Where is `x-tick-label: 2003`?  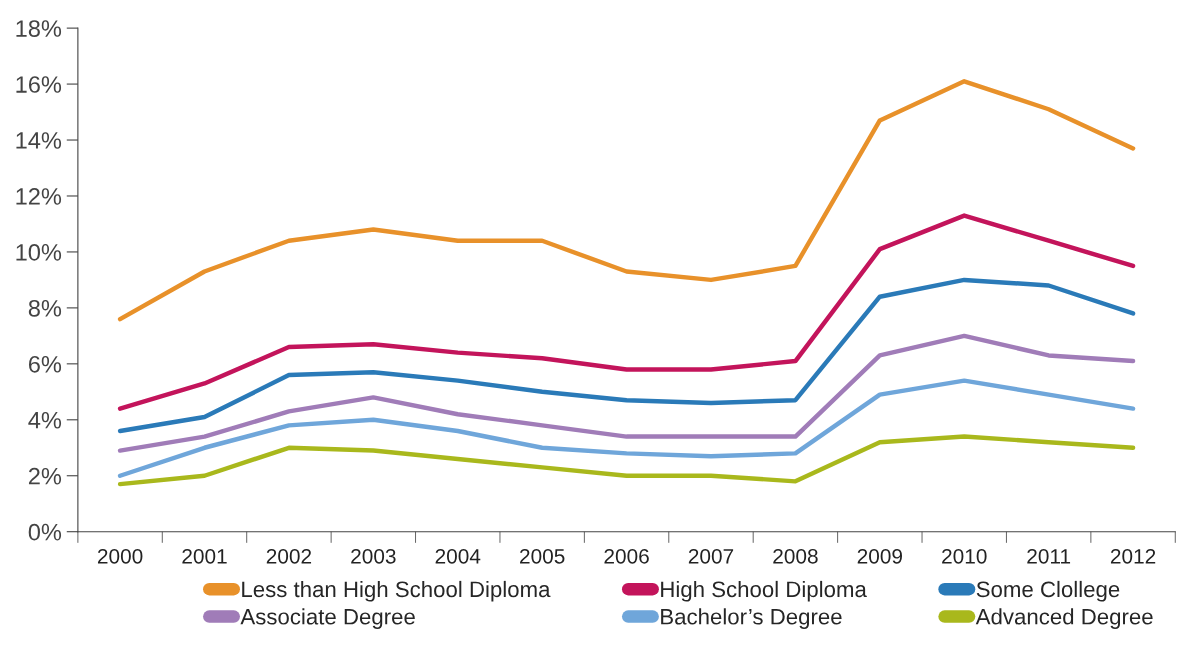 x-tick-label: 2003 is located at coordinates (373, 556).